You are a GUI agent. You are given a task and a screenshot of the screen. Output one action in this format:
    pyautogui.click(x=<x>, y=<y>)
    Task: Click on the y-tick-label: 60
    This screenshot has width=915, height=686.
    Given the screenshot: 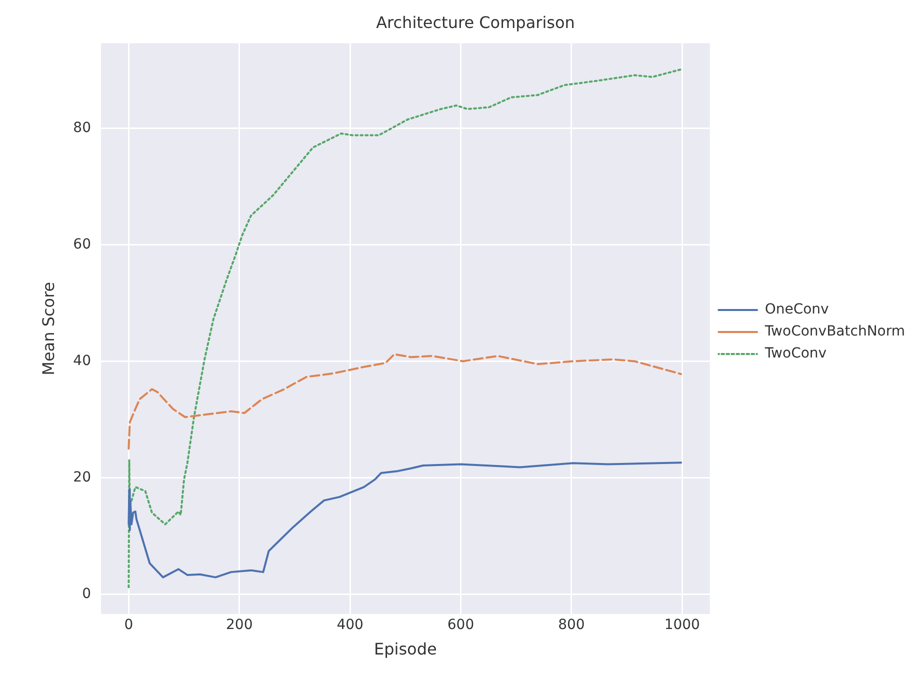 What is the action you would take?
    pyautogui.click(x=82, y=244)
    